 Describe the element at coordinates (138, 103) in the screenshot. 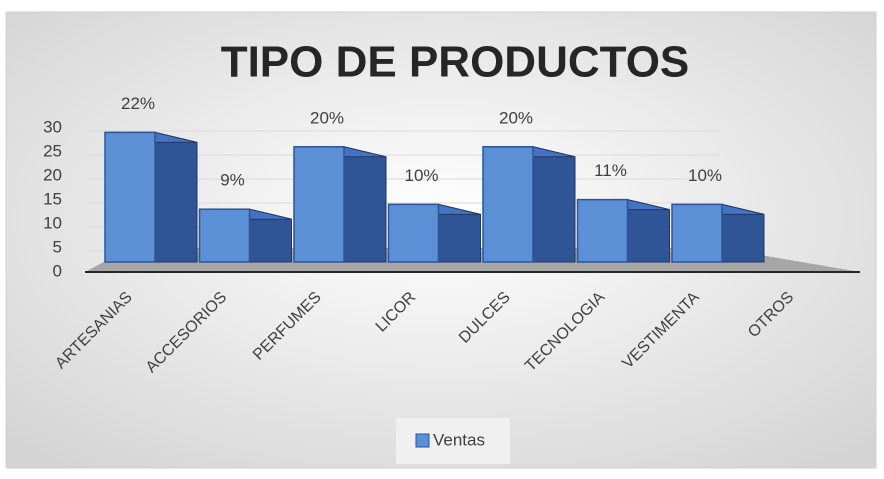

I see `data-label: 22%` at that location.